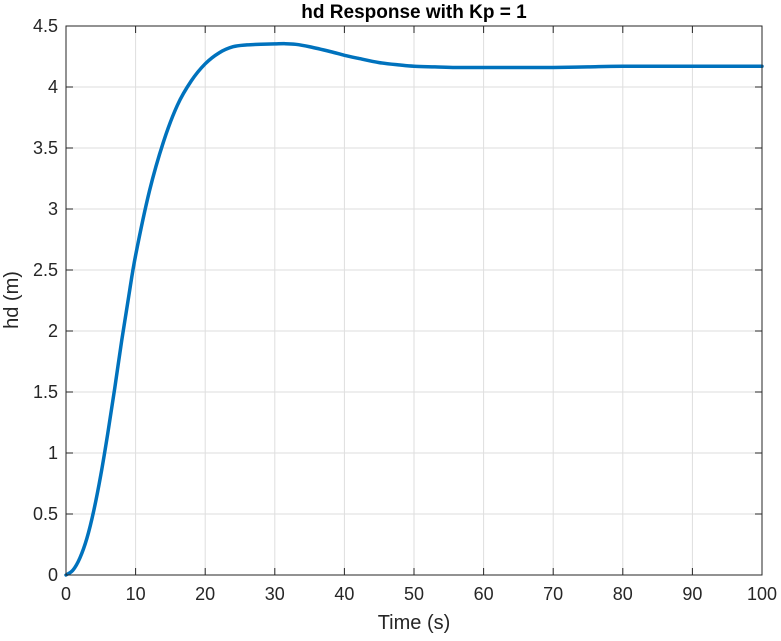  What do you see at coordinates (53, 453) in the screenshot?
I see `y-tick-label: 1` at bounding box center [53, 453].